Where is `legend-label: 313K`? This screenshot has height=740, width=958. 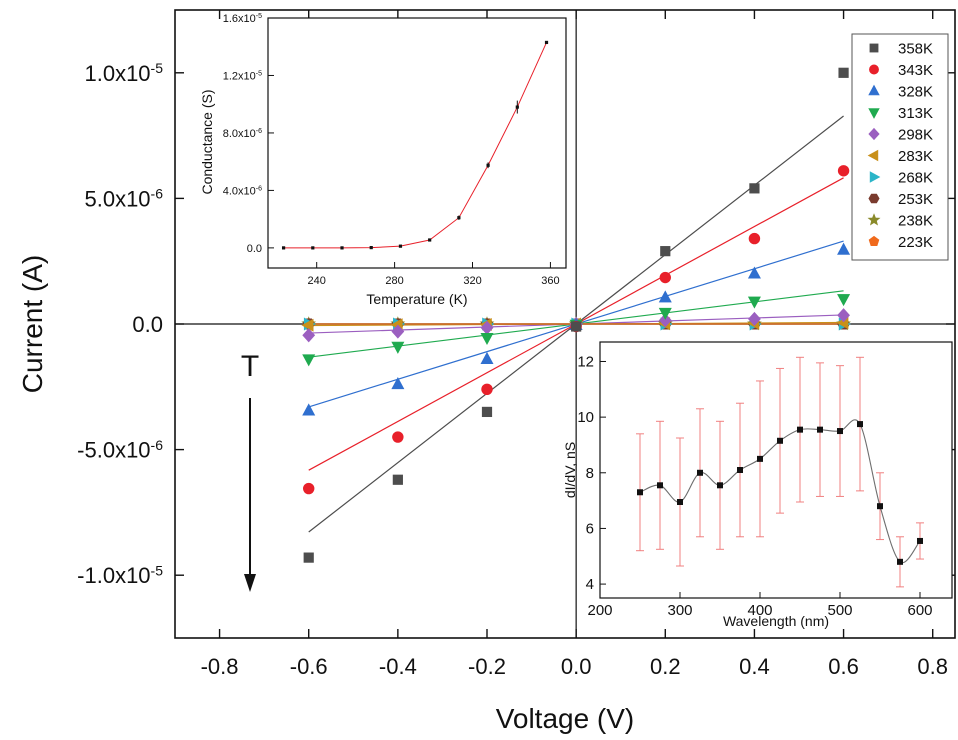 legend-label: 313K is located at coordinates (915, 113).